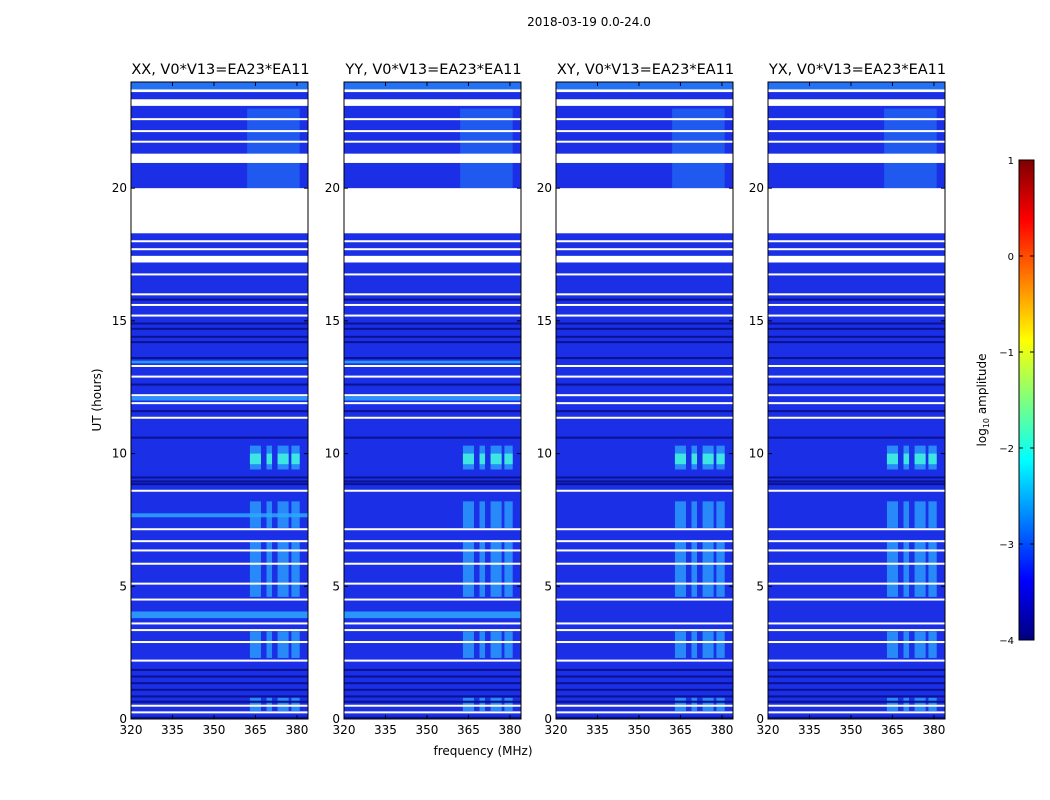 The height and width of the screenshot is (800, 1050). What do you see at coordinates (432, 86) in the screenshot?
I see `top-band` at bounding box center [432, 86].